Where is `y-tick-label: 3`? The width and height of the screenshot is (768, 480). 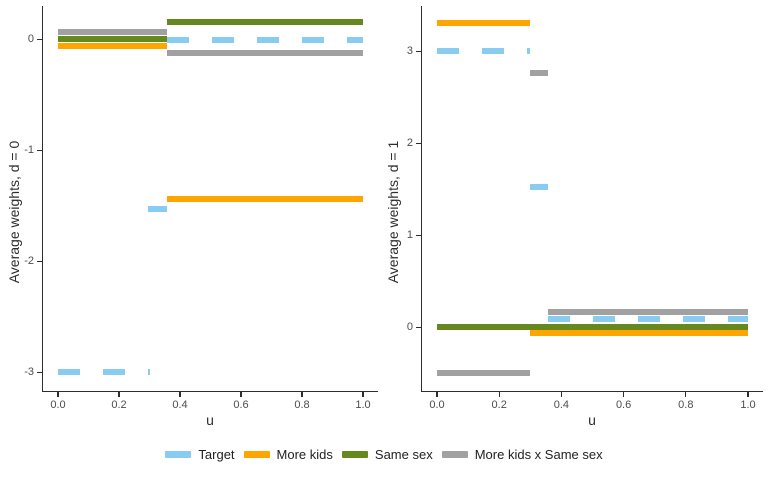 y-tick-label: 3 is located at coordinates (409, 50).